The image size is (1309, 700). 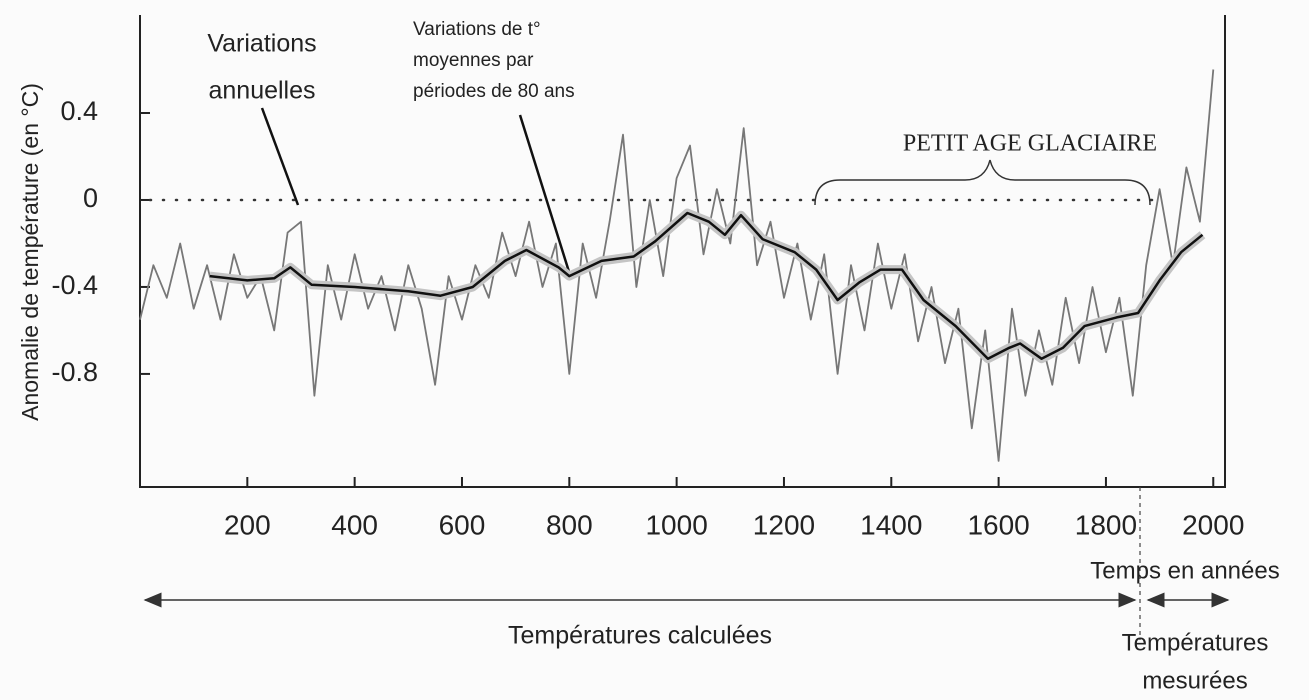 I want to click on x-tick-label: 1200, so click(x=784, y=524).